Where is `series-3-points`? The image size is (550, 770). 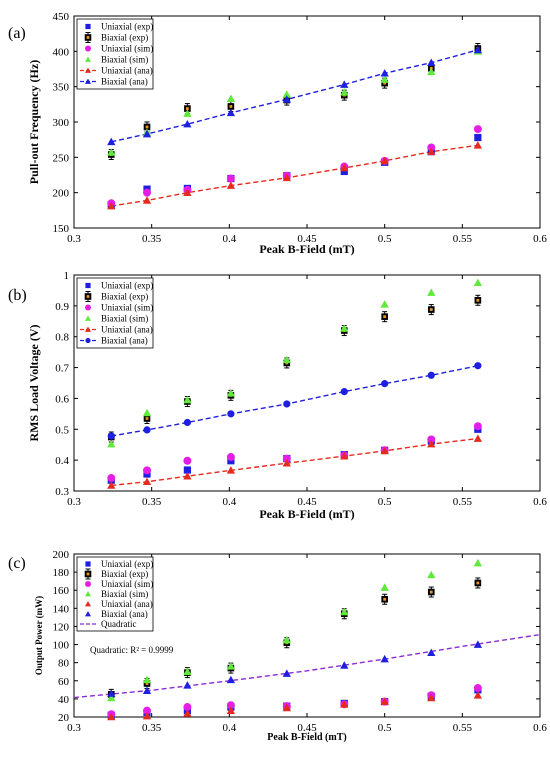
series-3-points is located at coordinates (294, 452).